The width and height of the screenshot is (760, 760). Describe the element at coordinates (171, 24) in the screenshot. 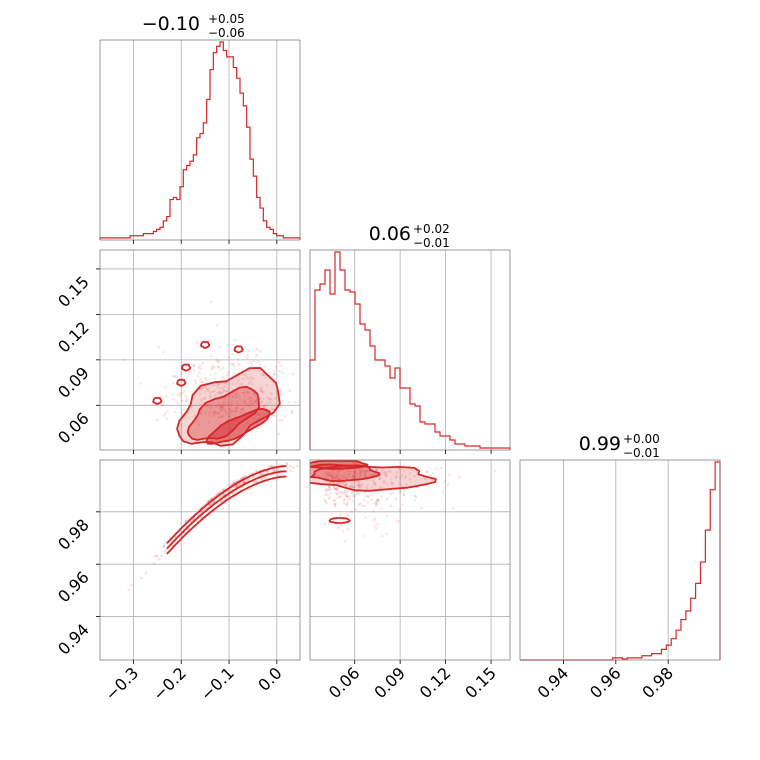

I see `title-param-1-median: −0.10` at that location.